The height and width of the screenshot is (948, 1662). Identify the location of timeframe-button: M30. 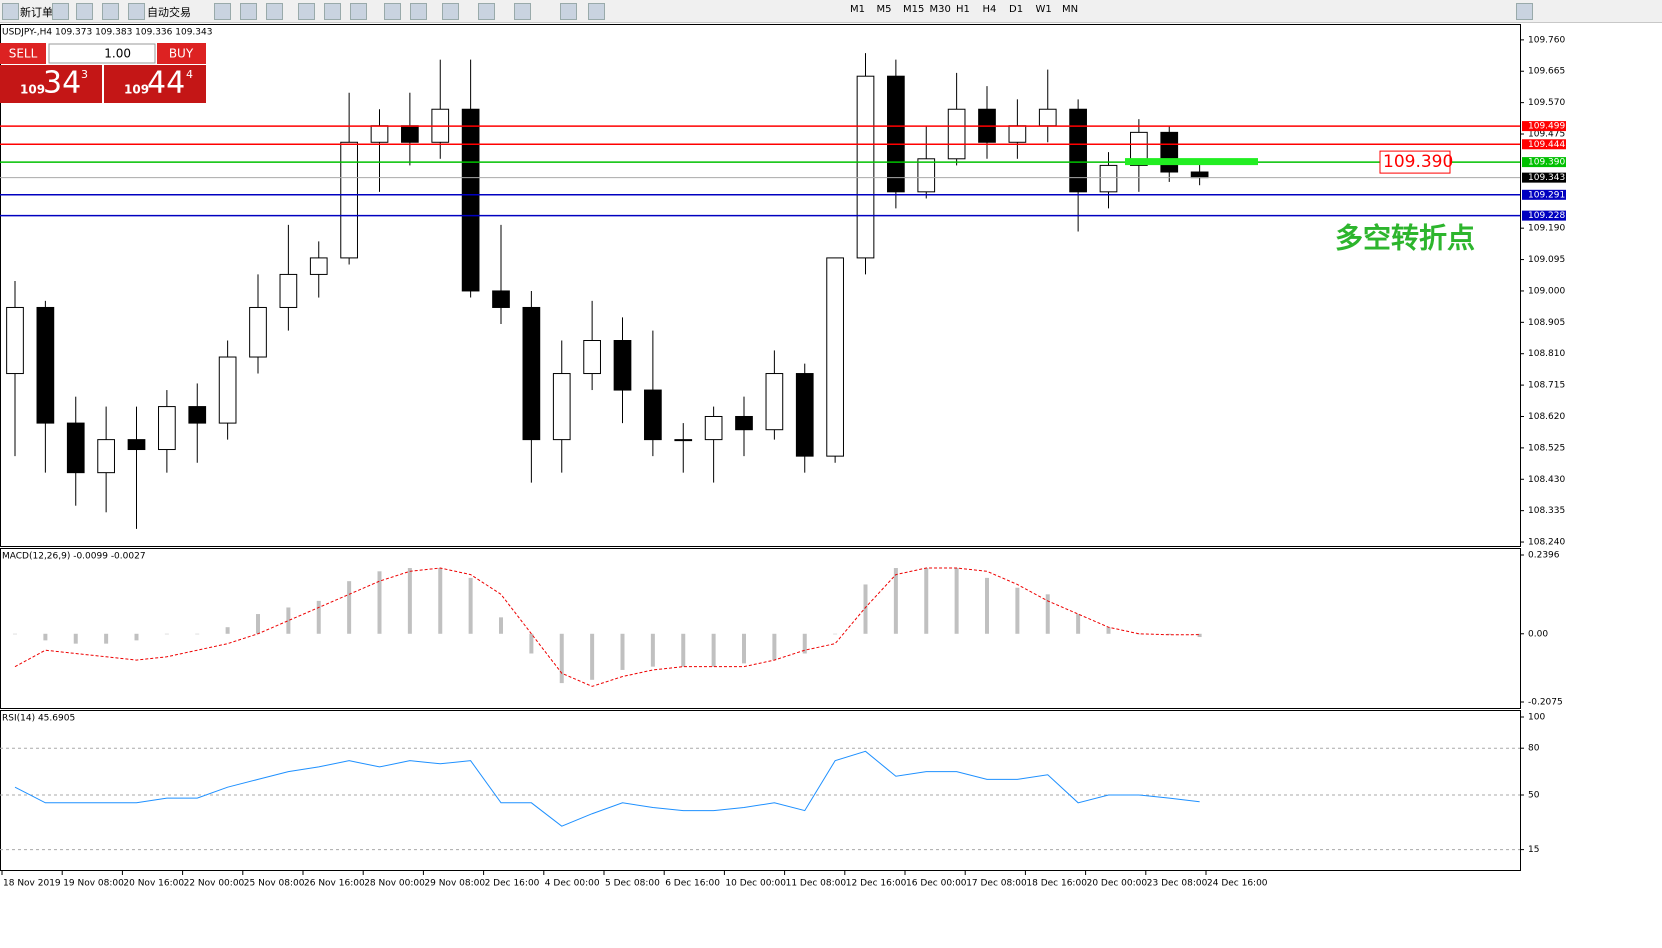
(940, 9).